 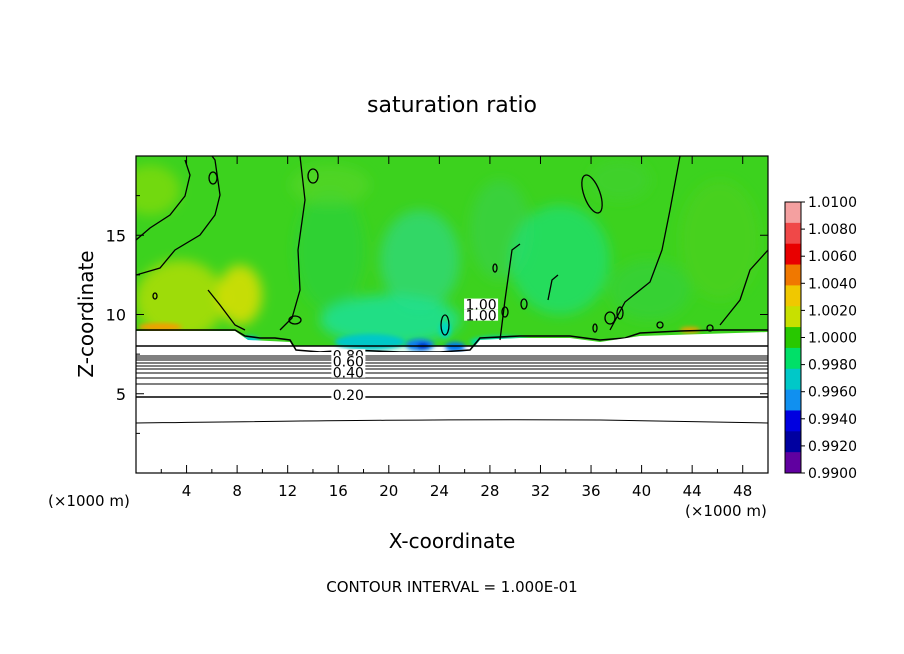 I want to click on x-tick-label: 4, so click(x=187, y=491).